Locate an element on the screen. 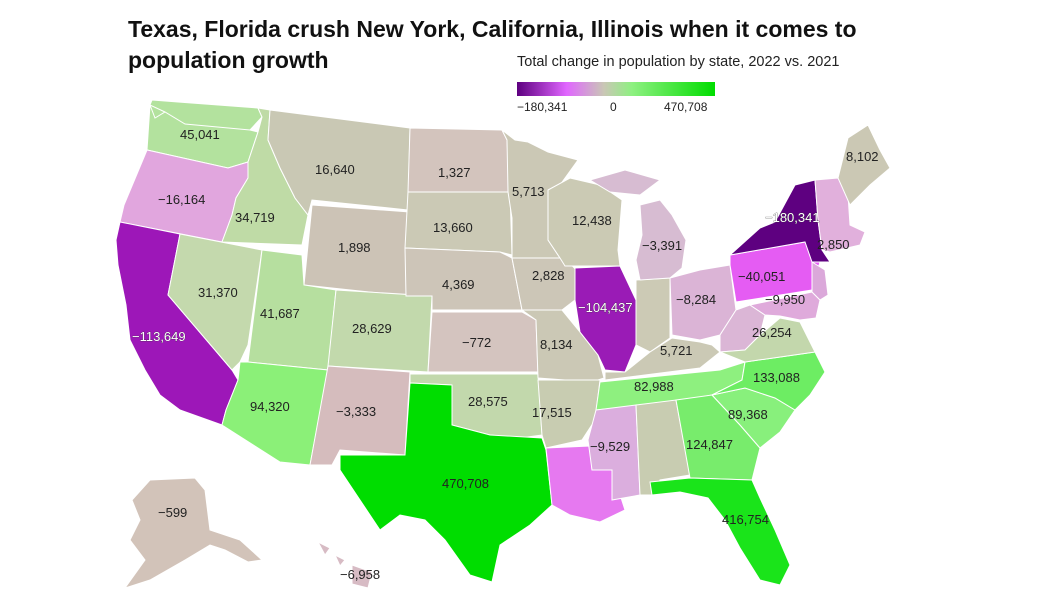 The image size is (1046, 600). label-ID: 34,719 is located at coordinates (255, 217).